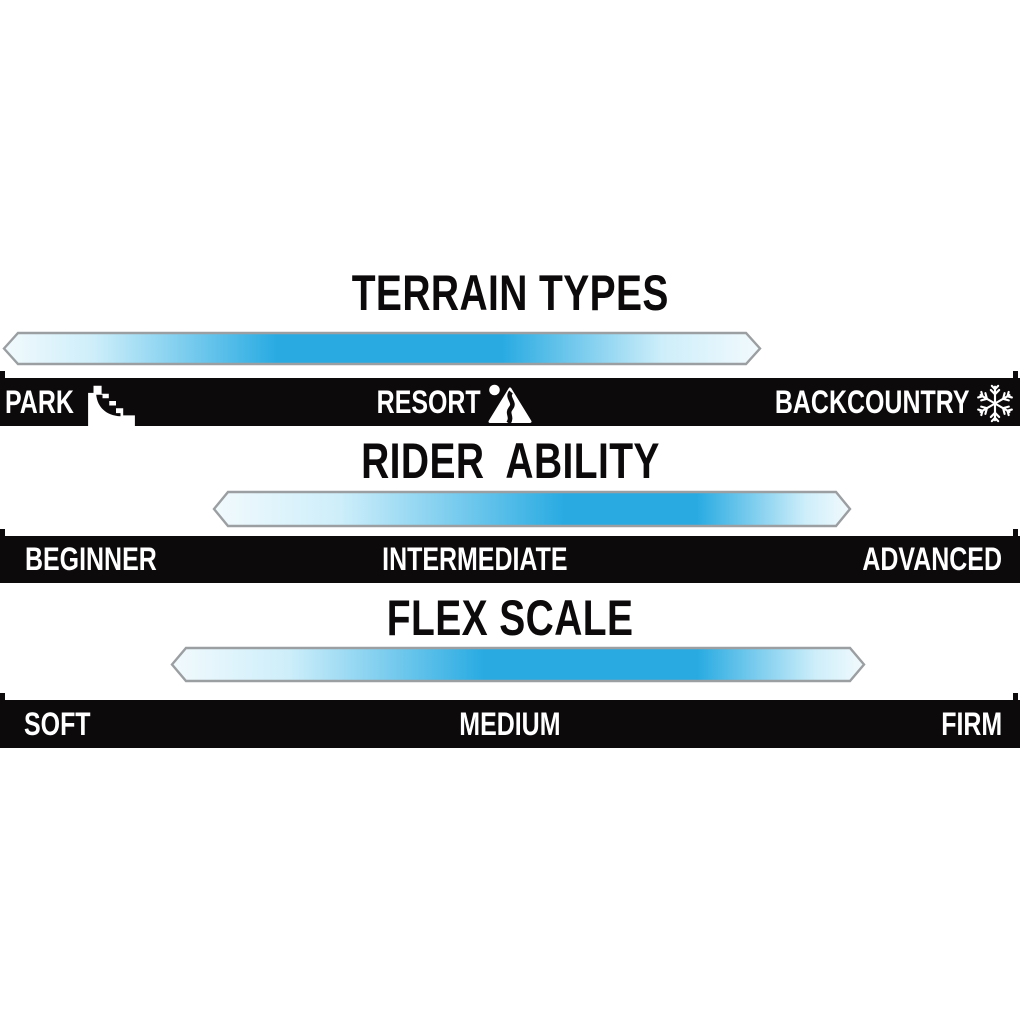 This screenshot has height=1020, width=1020. What do you see at coordinates (871, 402) in the screenshot?
I see `backcountry-label: BACKCOUNTRY` at bounding box center [871, 402].